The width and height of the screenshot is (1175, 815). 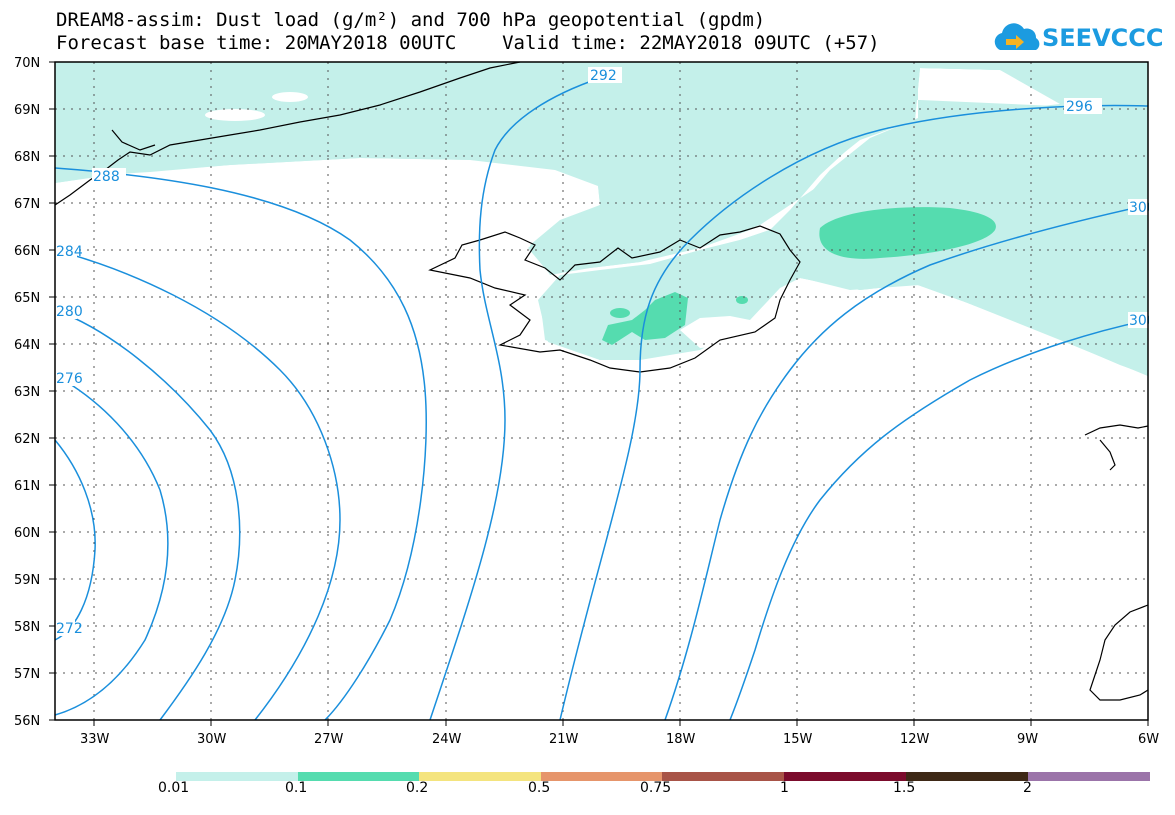 I want to click on scotland-coast, so click(x=1119, y=652).